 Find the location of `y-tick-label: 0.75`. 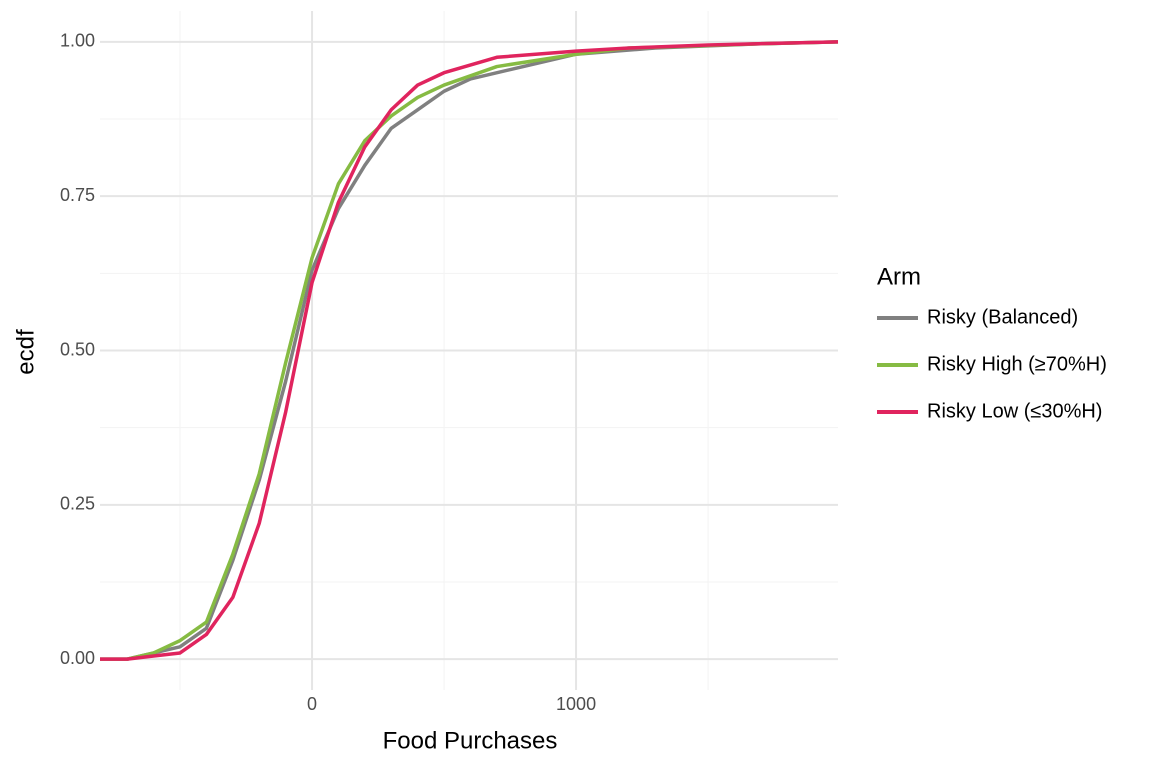

y-tick-label: 0.75 is located at coordinates (77, 195).